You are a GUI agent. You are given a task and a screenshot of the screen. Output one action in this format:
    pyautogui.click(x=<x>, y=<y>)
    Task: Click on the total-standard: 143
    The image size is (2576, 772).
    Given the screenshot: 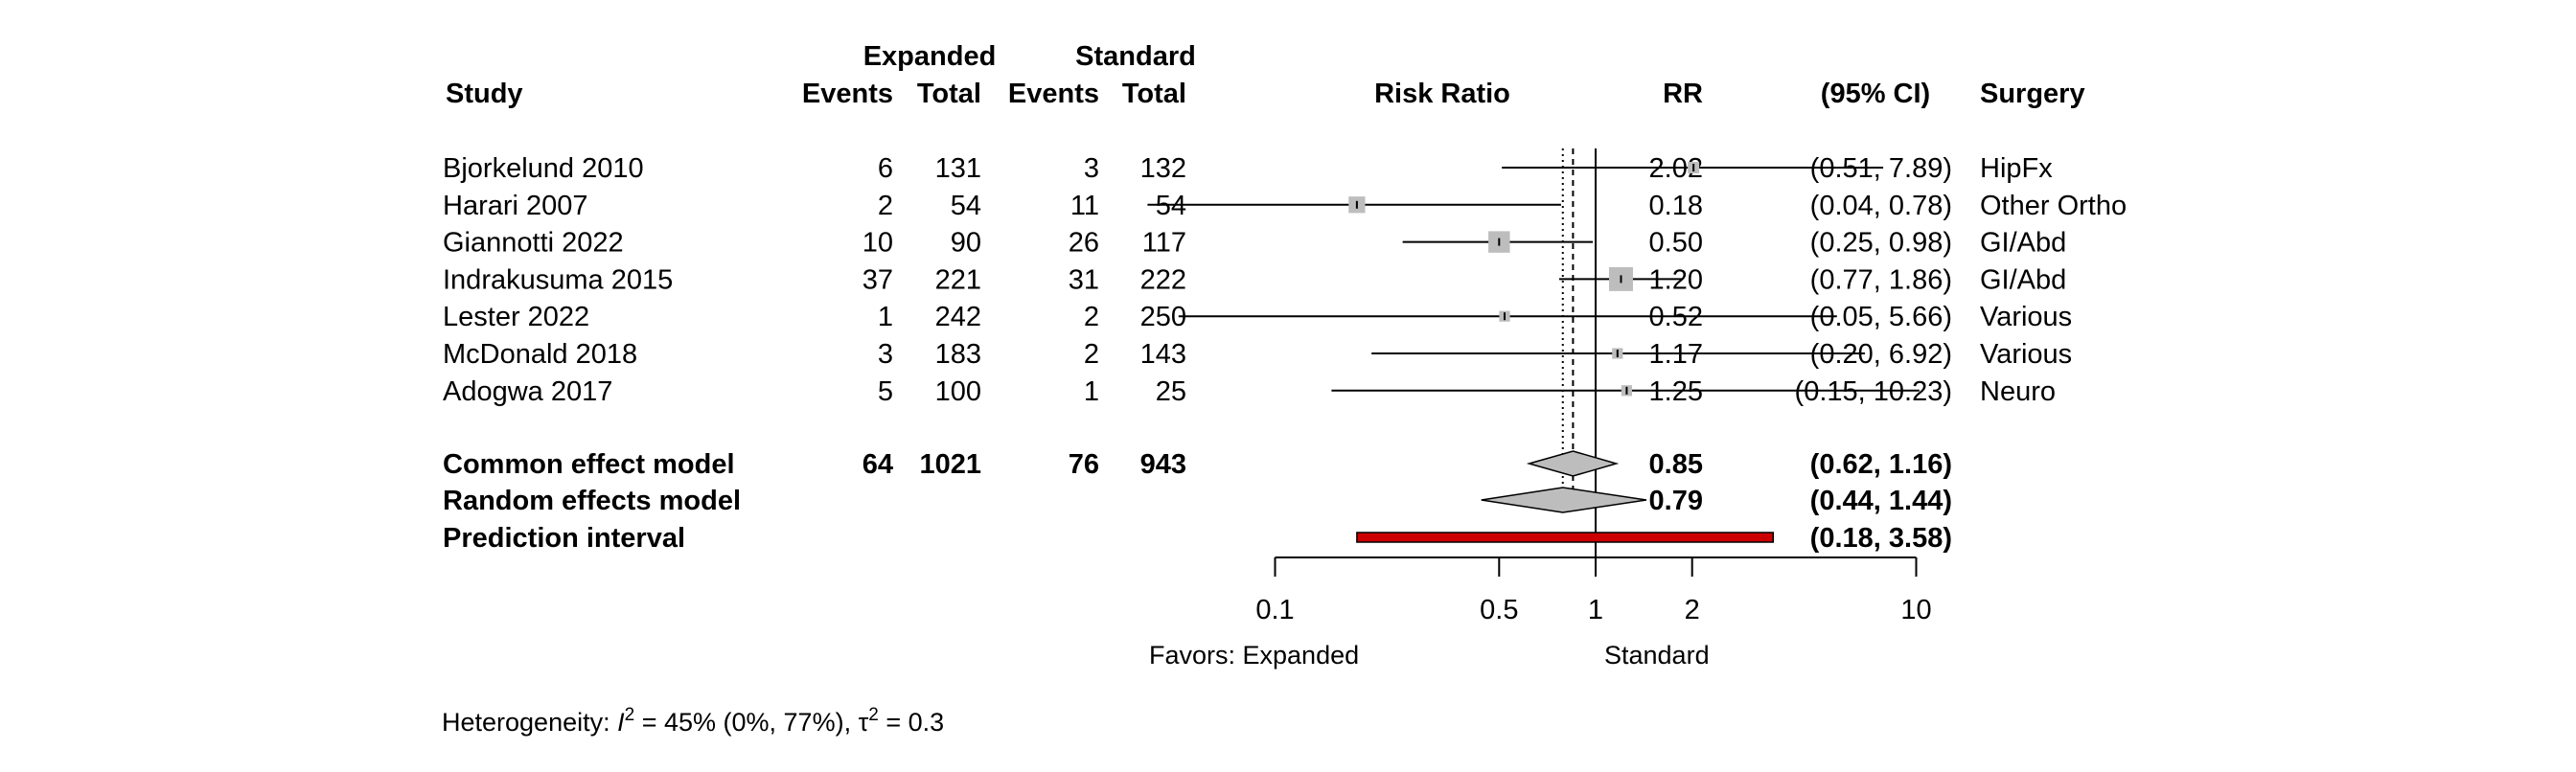 What is the action you would take?
    pyautogui.click(x=1163, y=354)
    